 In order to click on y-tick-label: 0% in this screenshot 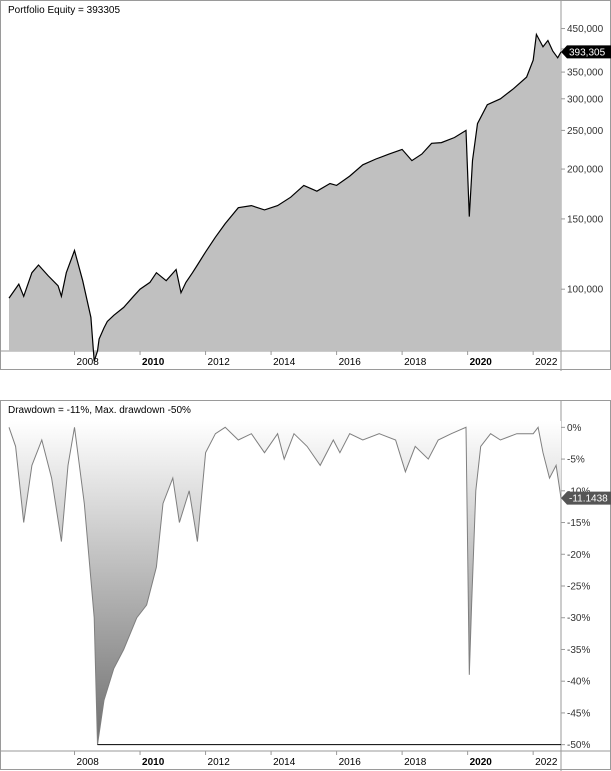, I will do `click(574, 428)`.